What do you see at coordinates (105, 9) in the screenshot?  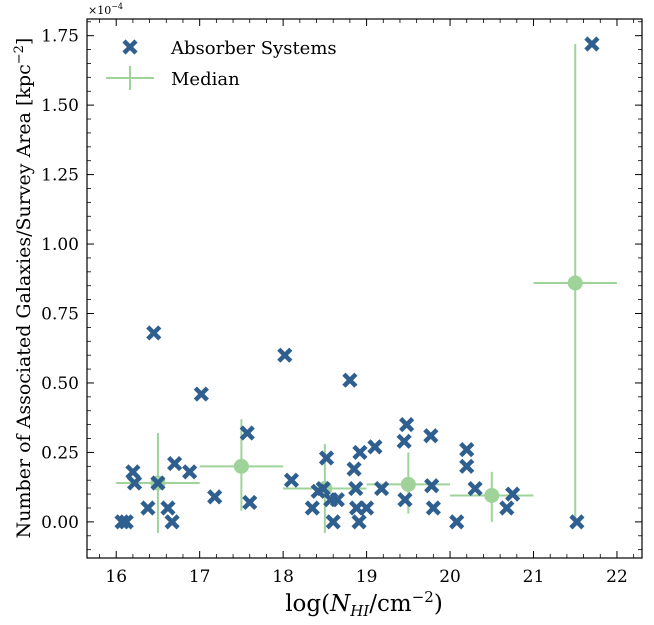 I see `y-scale-factor: ×10⁻⁴` at bounding box center [105, 9].